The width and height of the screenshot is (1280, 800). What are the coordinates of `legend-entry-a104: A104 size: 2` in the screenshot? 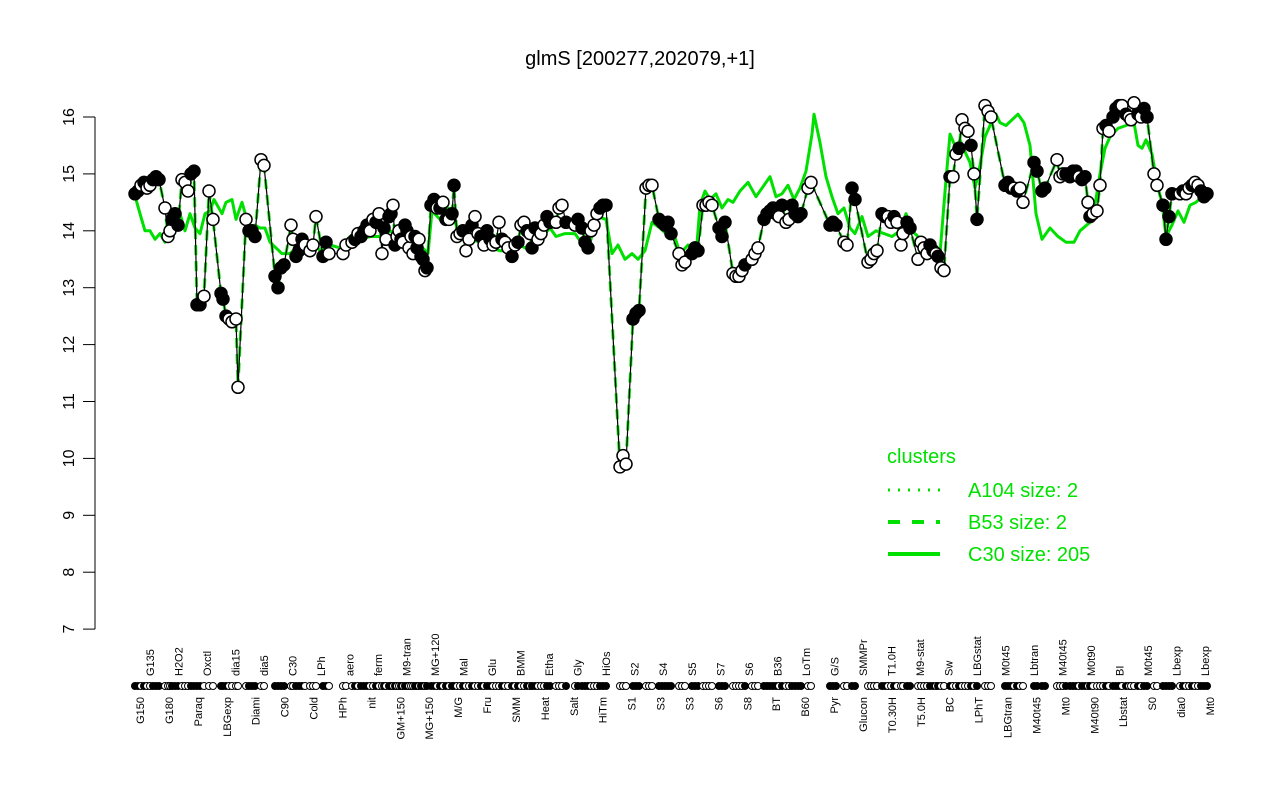 It's located at (1023, 491).